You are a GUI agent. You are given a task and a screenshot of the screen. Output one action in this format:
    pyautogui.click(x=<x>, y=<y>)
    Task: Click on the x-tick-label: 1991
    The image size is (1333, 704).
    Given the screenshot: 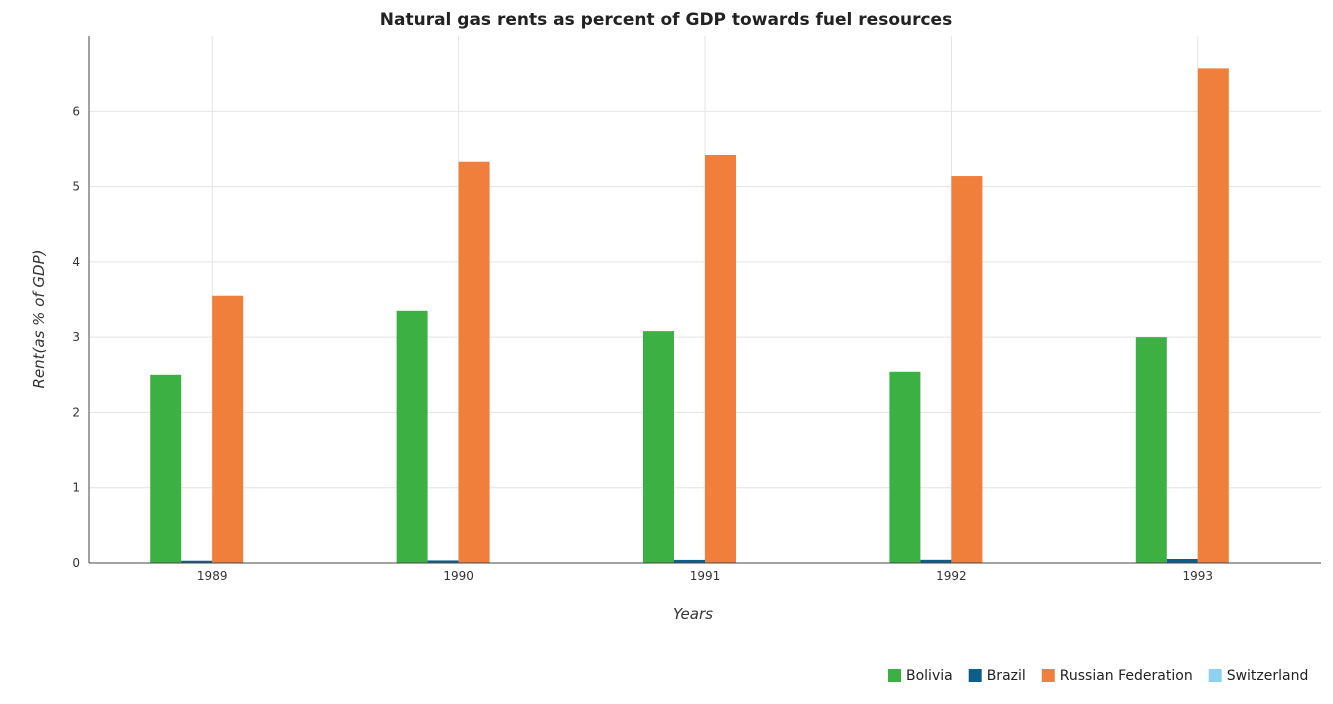 What is the action you would take?
    pyautogui.click(x=705, y=576)
    